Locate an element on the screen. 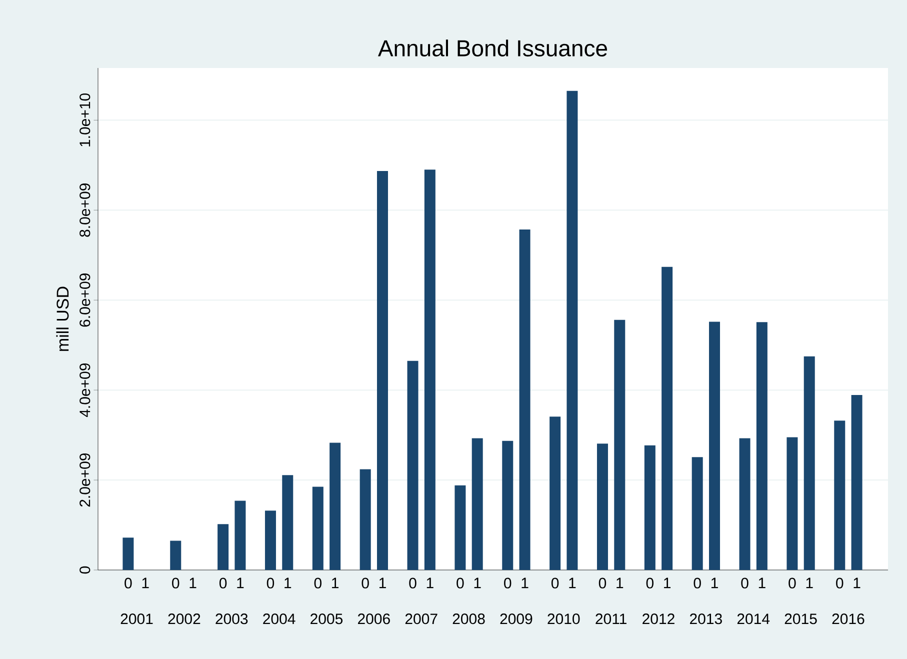 The width and height of the screenshot is (907, 659). y-tick-label: 2.0e+09 is located at coordinates (85, 480).